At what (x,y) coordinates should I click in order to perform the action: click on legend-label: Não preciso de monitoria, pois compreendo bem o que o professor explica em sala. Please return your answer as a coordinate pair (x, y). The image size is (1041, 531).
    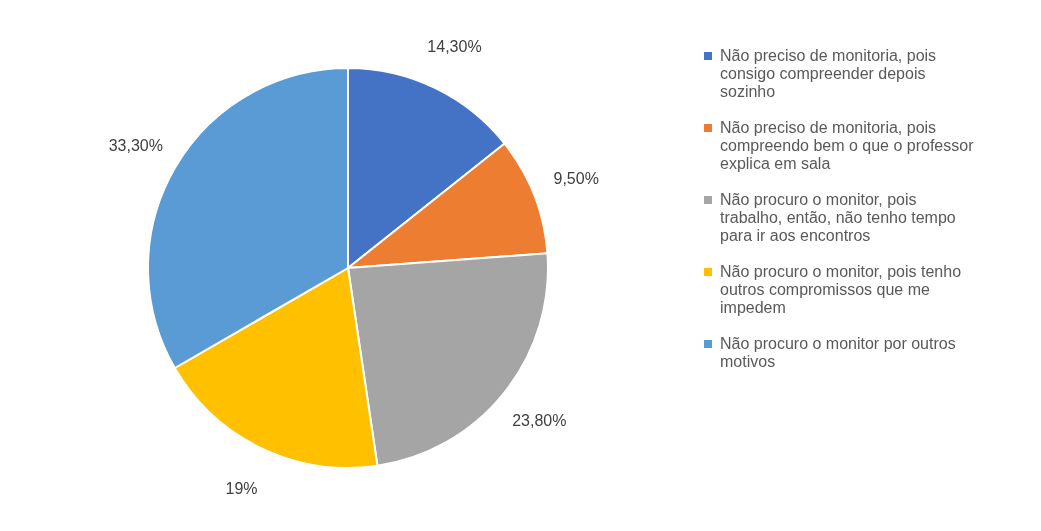
    Looking at the image, I should click on (847, 145).